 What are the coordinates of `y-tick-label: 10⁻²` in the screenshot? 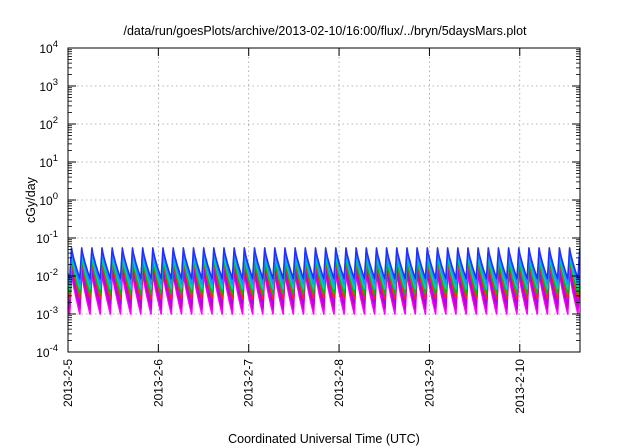 It's located at (47, 275).